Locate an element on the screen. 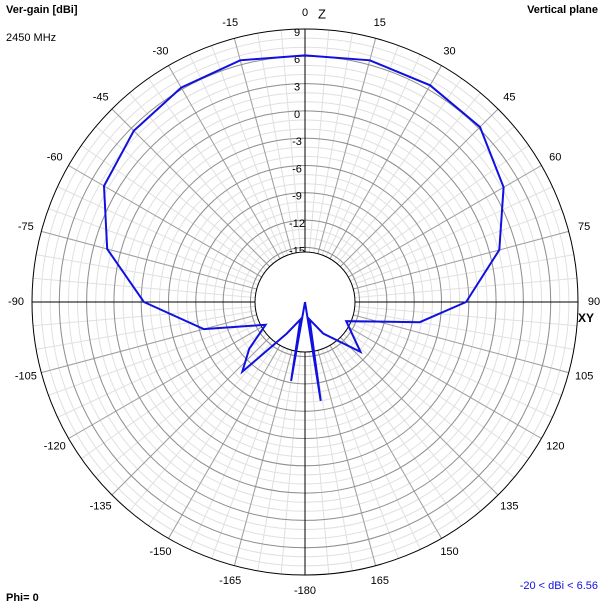 The image size is (605, 605). theta-tick-label: 60 is located at coordinates (555, 157).